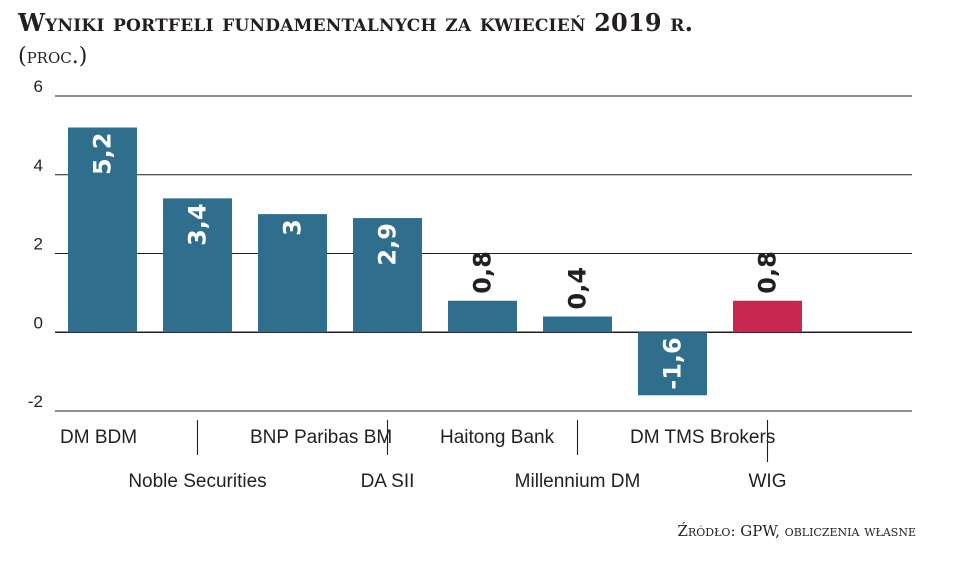 This screenshot has height=566, width=956. I want to click on chart-unit: (proc.), so click(53, 56).